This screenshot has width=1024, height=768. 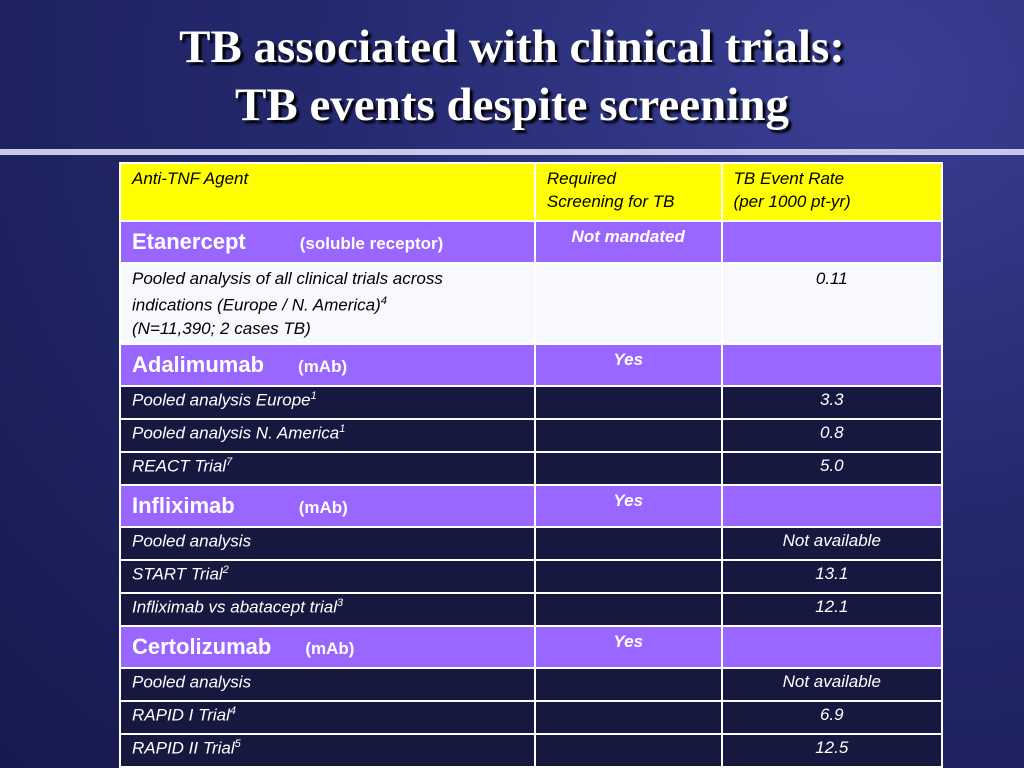 What do you see at coordinates (832, 435) in the screenshot?
I see `tb-rate: 0.8` at bounding box center [832, 435].